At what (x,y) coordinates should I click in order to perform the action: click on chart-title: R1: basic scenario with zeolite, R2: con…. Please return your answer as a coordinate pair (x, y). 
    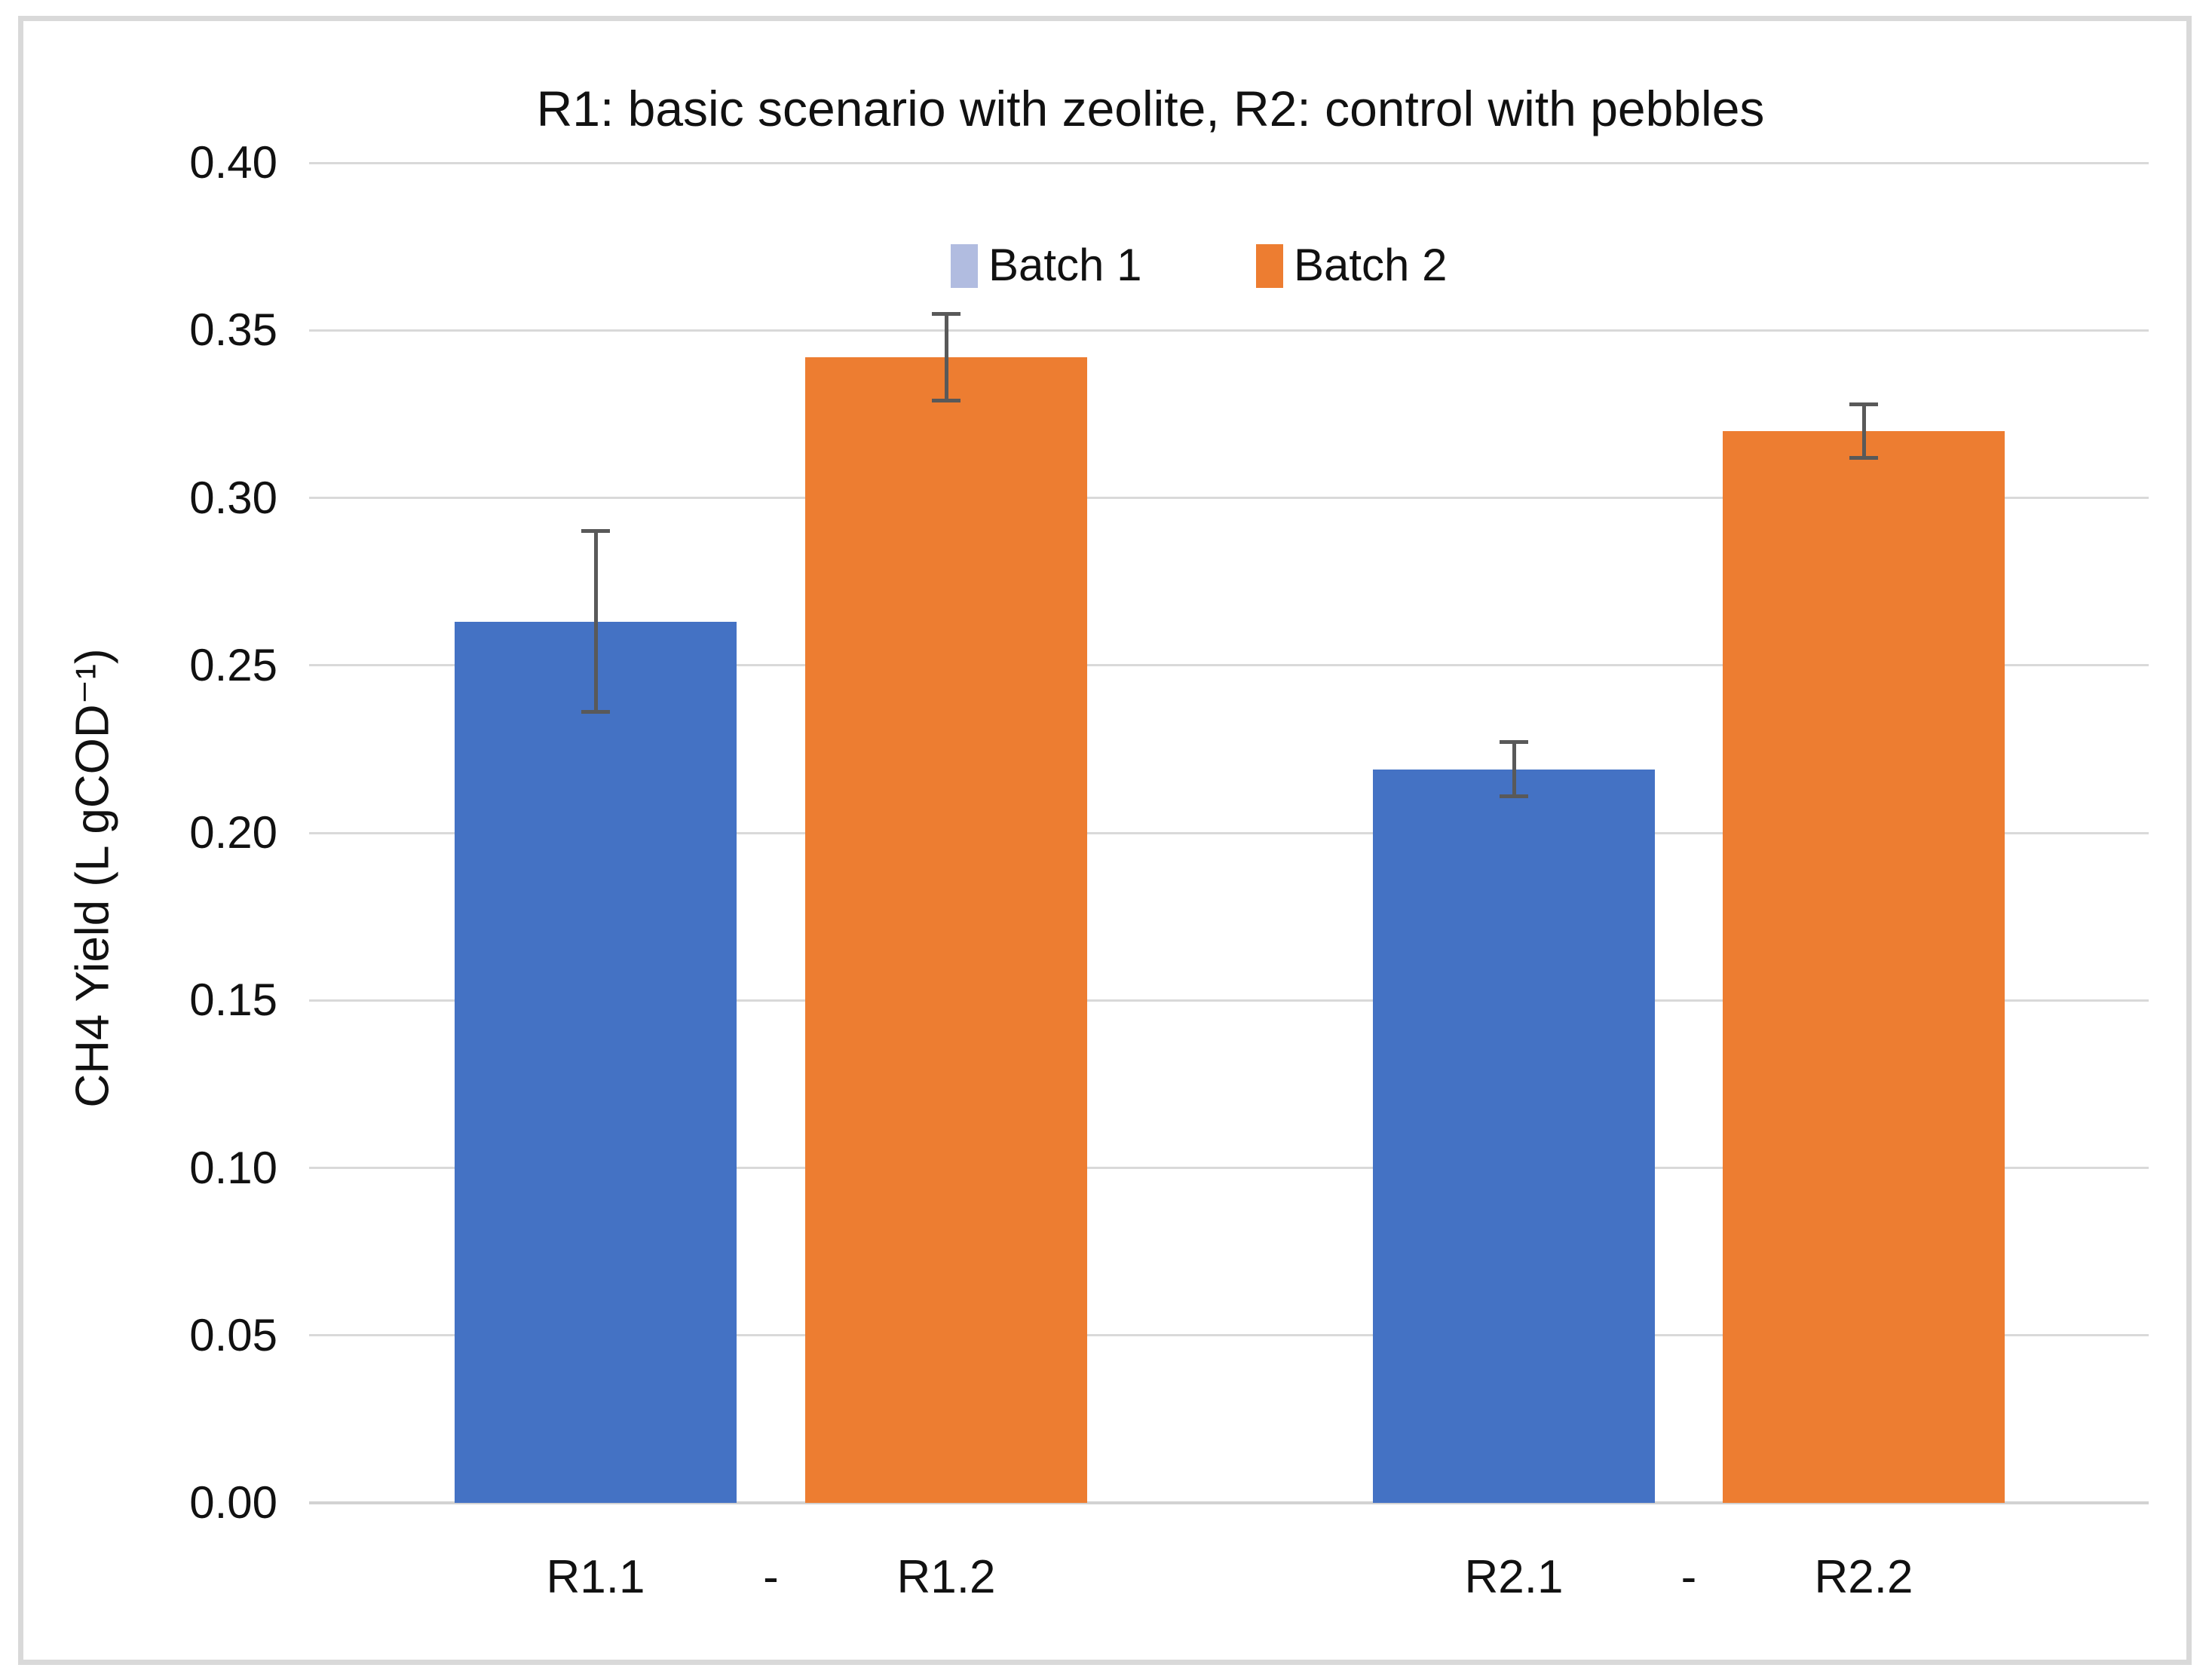
    Looking at the image, I should click on (1151, 108).